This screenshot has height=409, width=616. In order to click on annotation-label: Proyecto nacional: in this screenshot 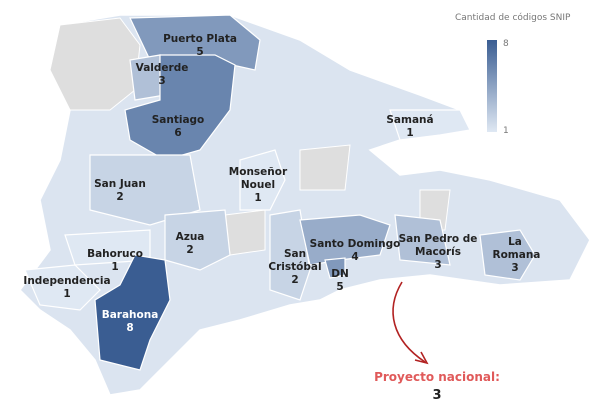, I will do `click(437, 377)`.